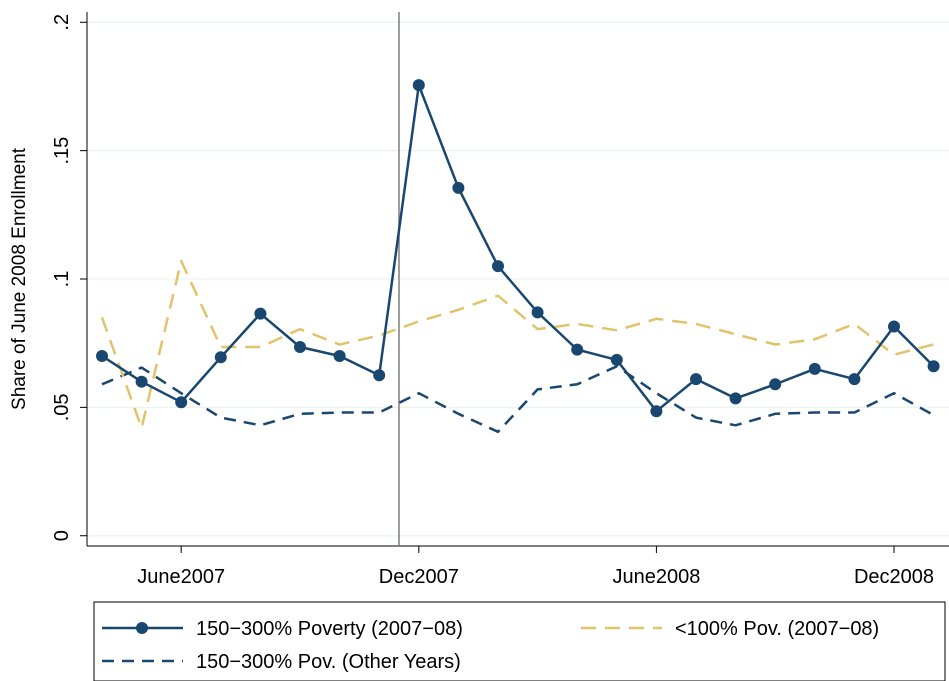 Image resolution: width=949 pixels, height=681 pixels. I want to click on legend-label-0: 150−300% Poverty (2007−08), so click(329, 629).